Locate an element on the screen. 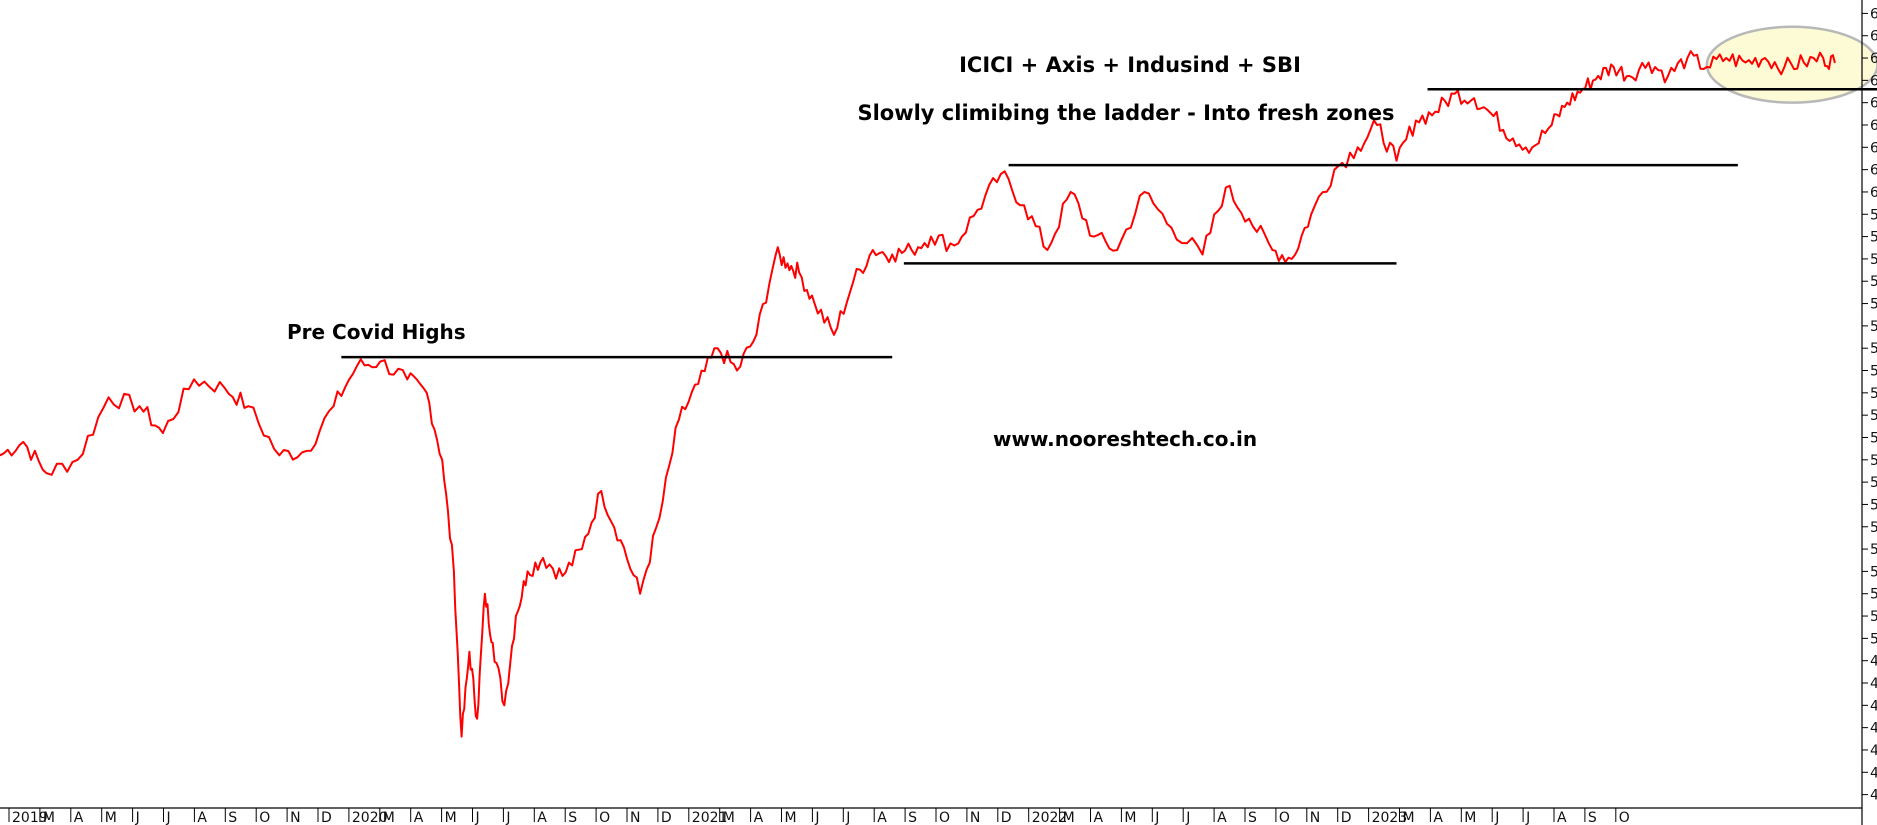  y-tick-label: 630 is located at coordinates (1873, 59).